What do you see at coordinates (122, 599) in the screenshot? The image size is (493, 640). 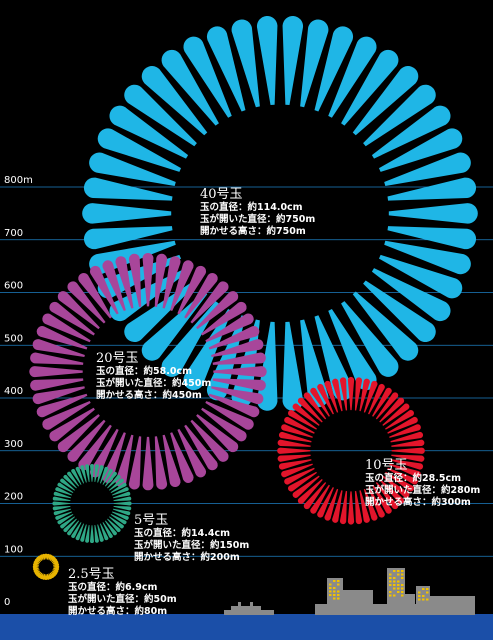 I see `firework-spec-line: 玉が開いた直径：約50m` at bounding box center [122, 599].